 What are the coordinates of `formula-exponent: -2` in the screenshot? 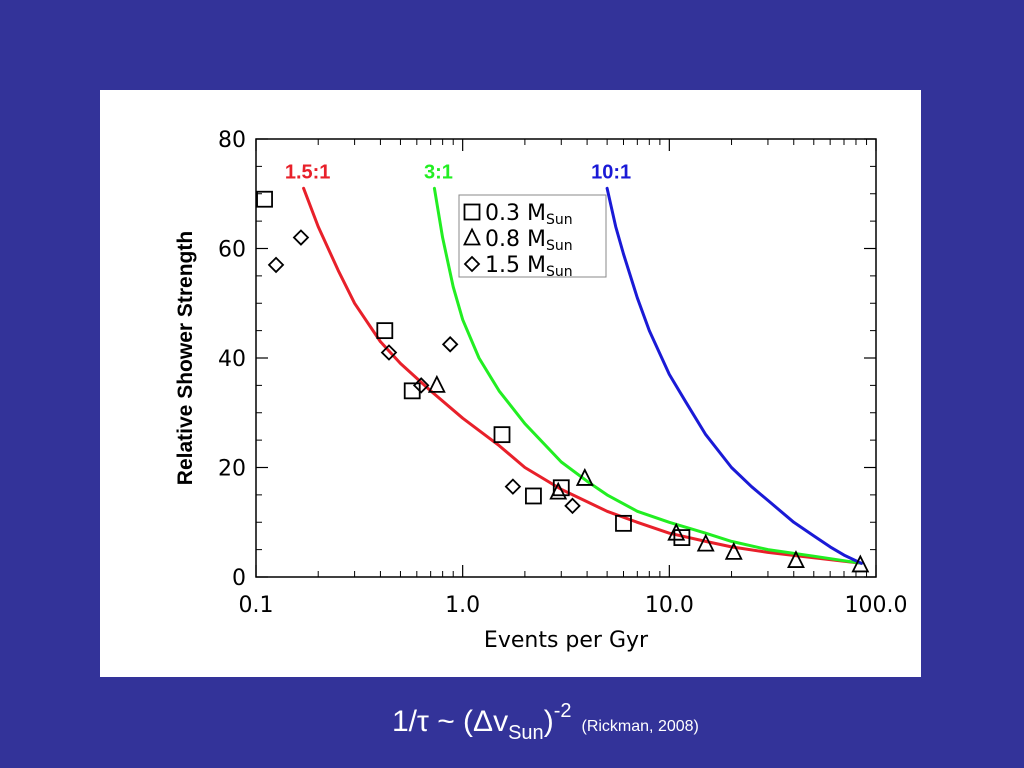 It's located at (562, 711).